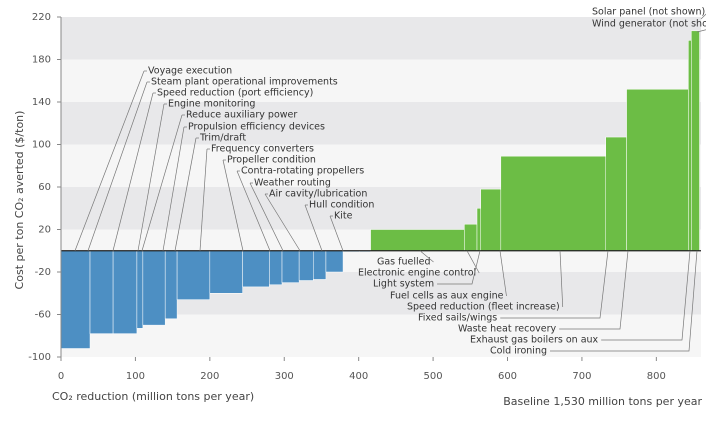 This screenshot has width=706, height=424. I want to click on measure-label: Fuel cells as aux engine, so click(447, 296).